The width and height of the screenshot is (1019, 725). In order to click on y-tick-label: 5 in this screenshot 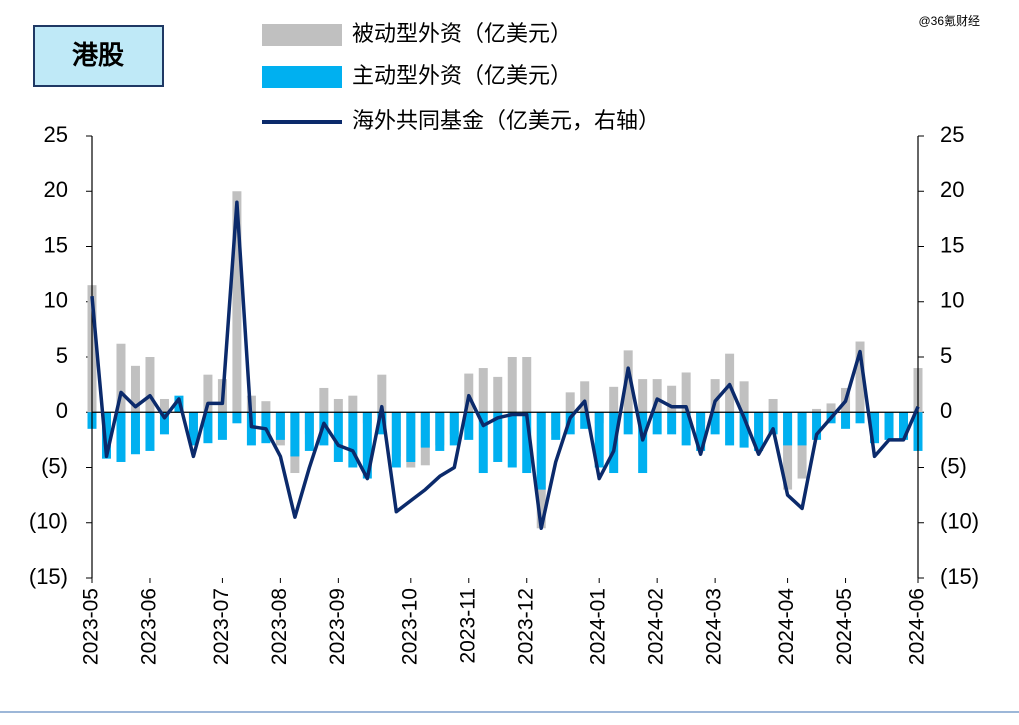, I will do `click(62, 355)`.